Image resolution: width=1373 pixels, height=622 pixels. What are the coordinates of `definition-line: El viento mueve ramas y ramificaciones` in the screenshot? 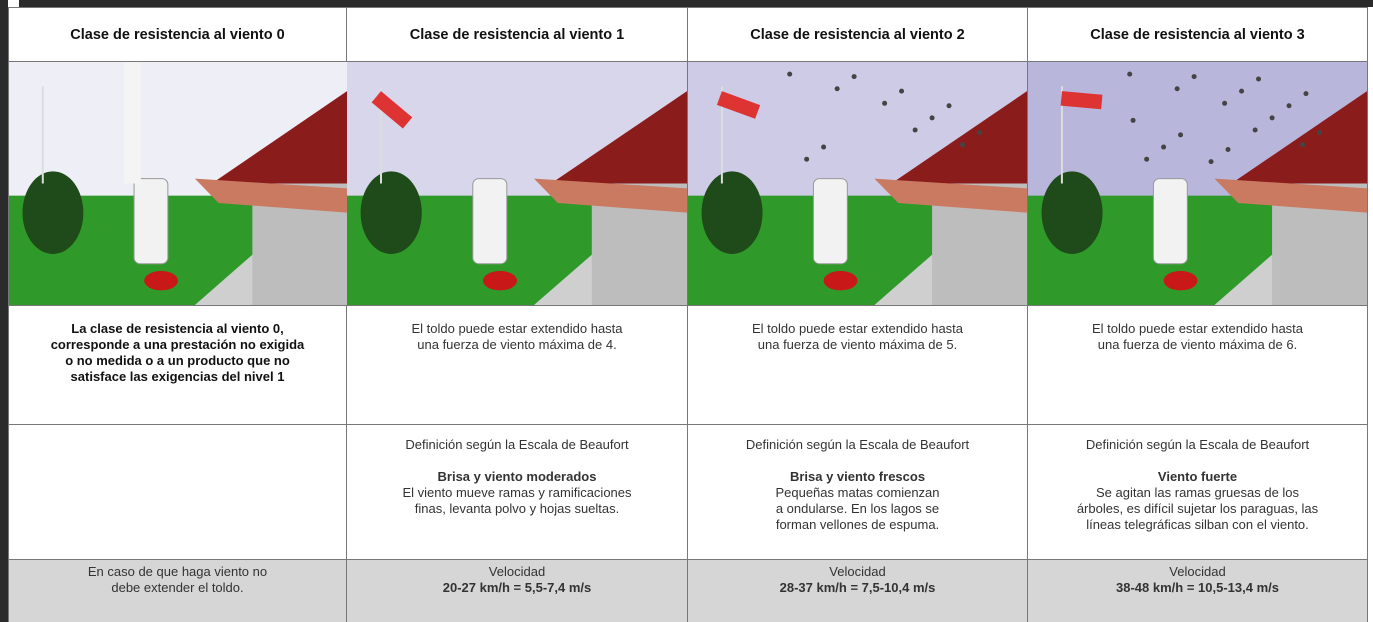 It's located at (517, 492).